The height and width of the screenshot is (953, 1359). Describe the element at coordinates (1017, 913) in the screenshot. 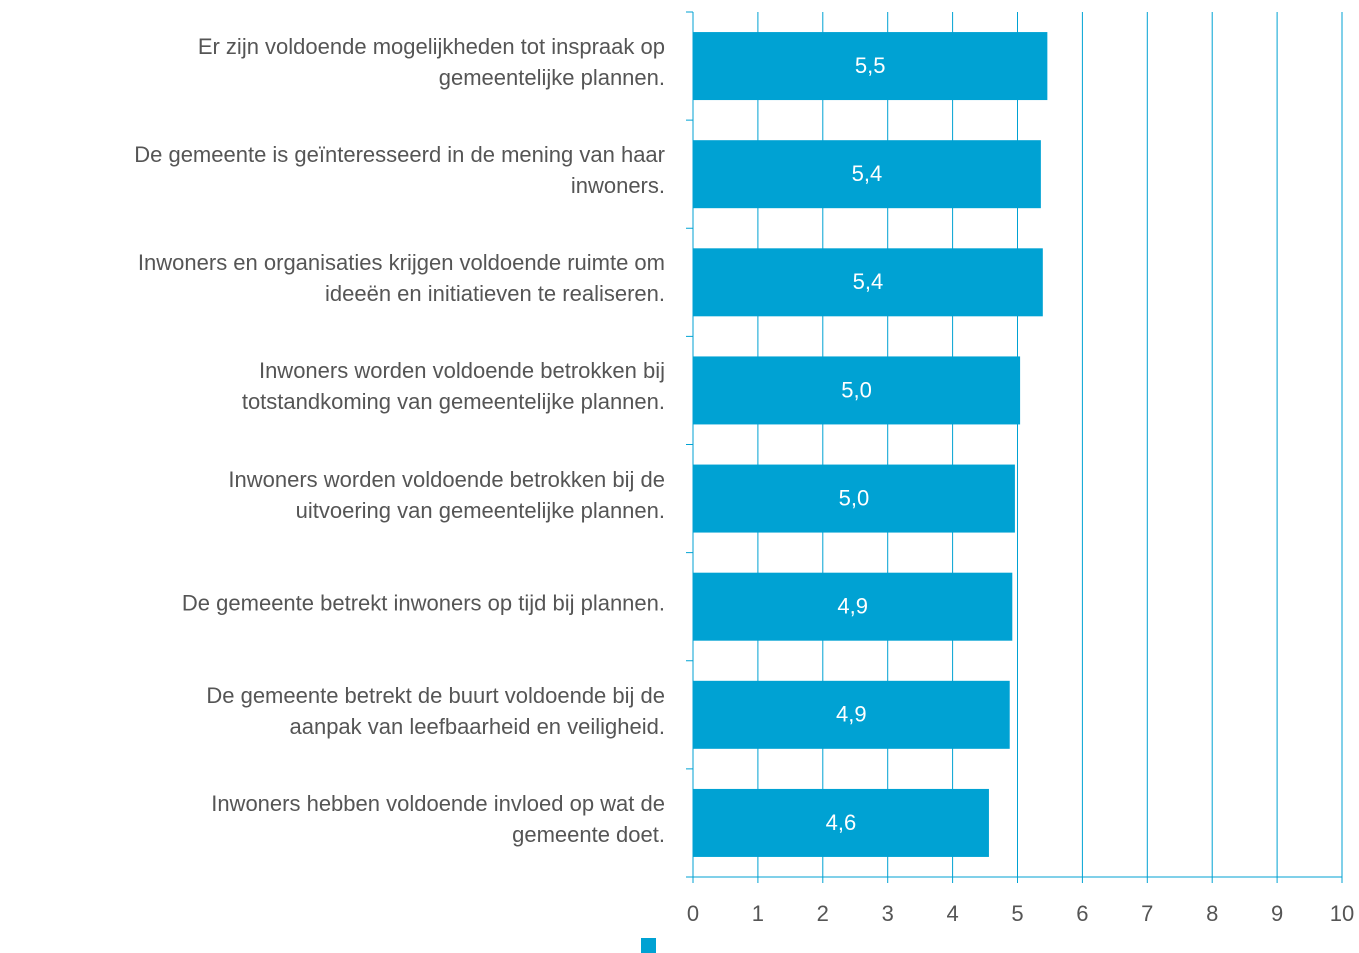

I see `x-tick-label: 5` at that location.